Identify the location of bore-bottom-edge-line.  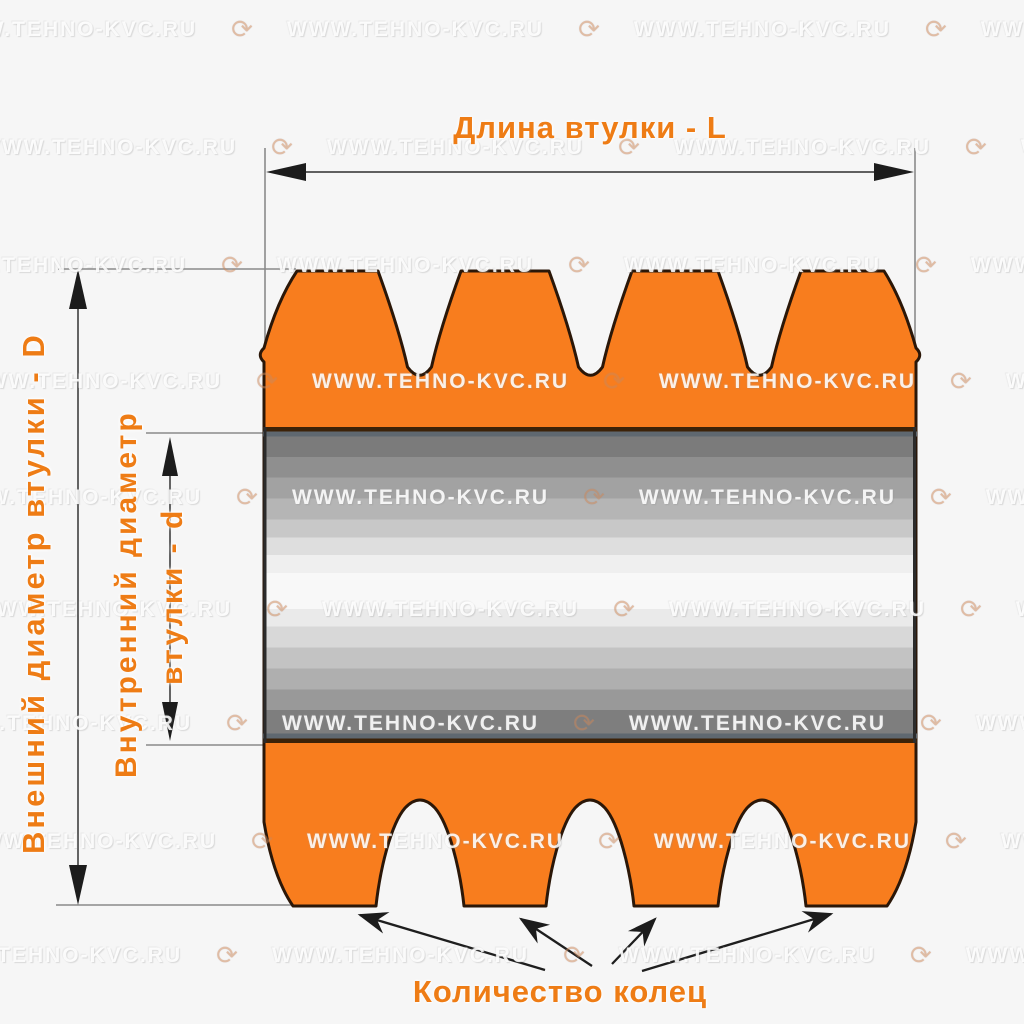
(590, 740).